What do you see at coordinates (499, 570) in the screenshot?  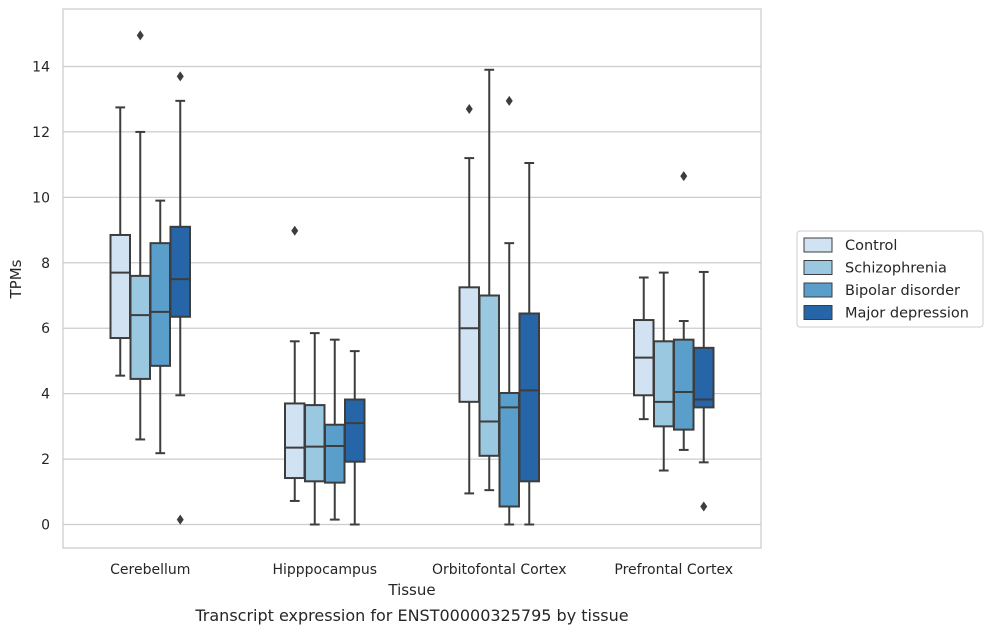 I see `x-tick-label: Orbitofontal Cortex` at bounding box center [499, 570].